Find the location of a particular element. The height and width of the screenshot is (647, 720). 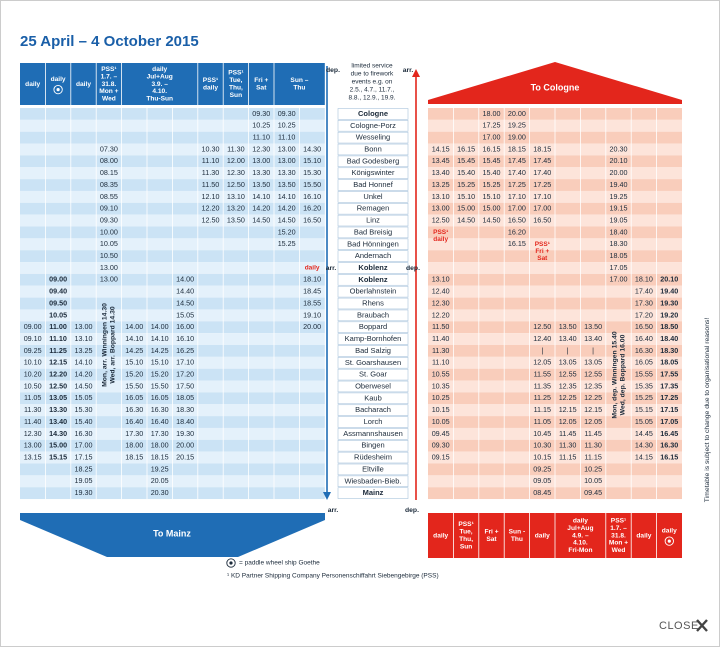

time-cell: 09.25 is located at coordinates (542, 468).